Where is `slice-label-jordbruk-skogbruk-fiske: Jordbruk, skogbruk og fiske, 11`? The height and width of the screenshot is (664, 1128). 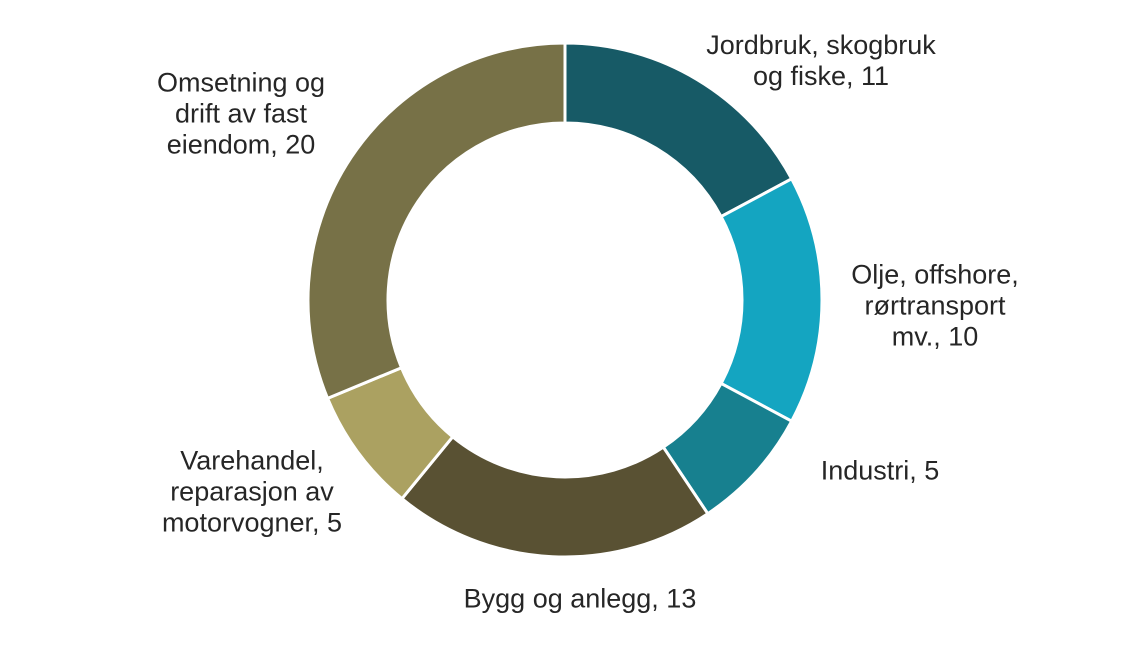 slice-label-jordbruk-skogbruk-fiske: Jordbruk, skogbruk og fiske, 11 is located at coordinates (821, 60).